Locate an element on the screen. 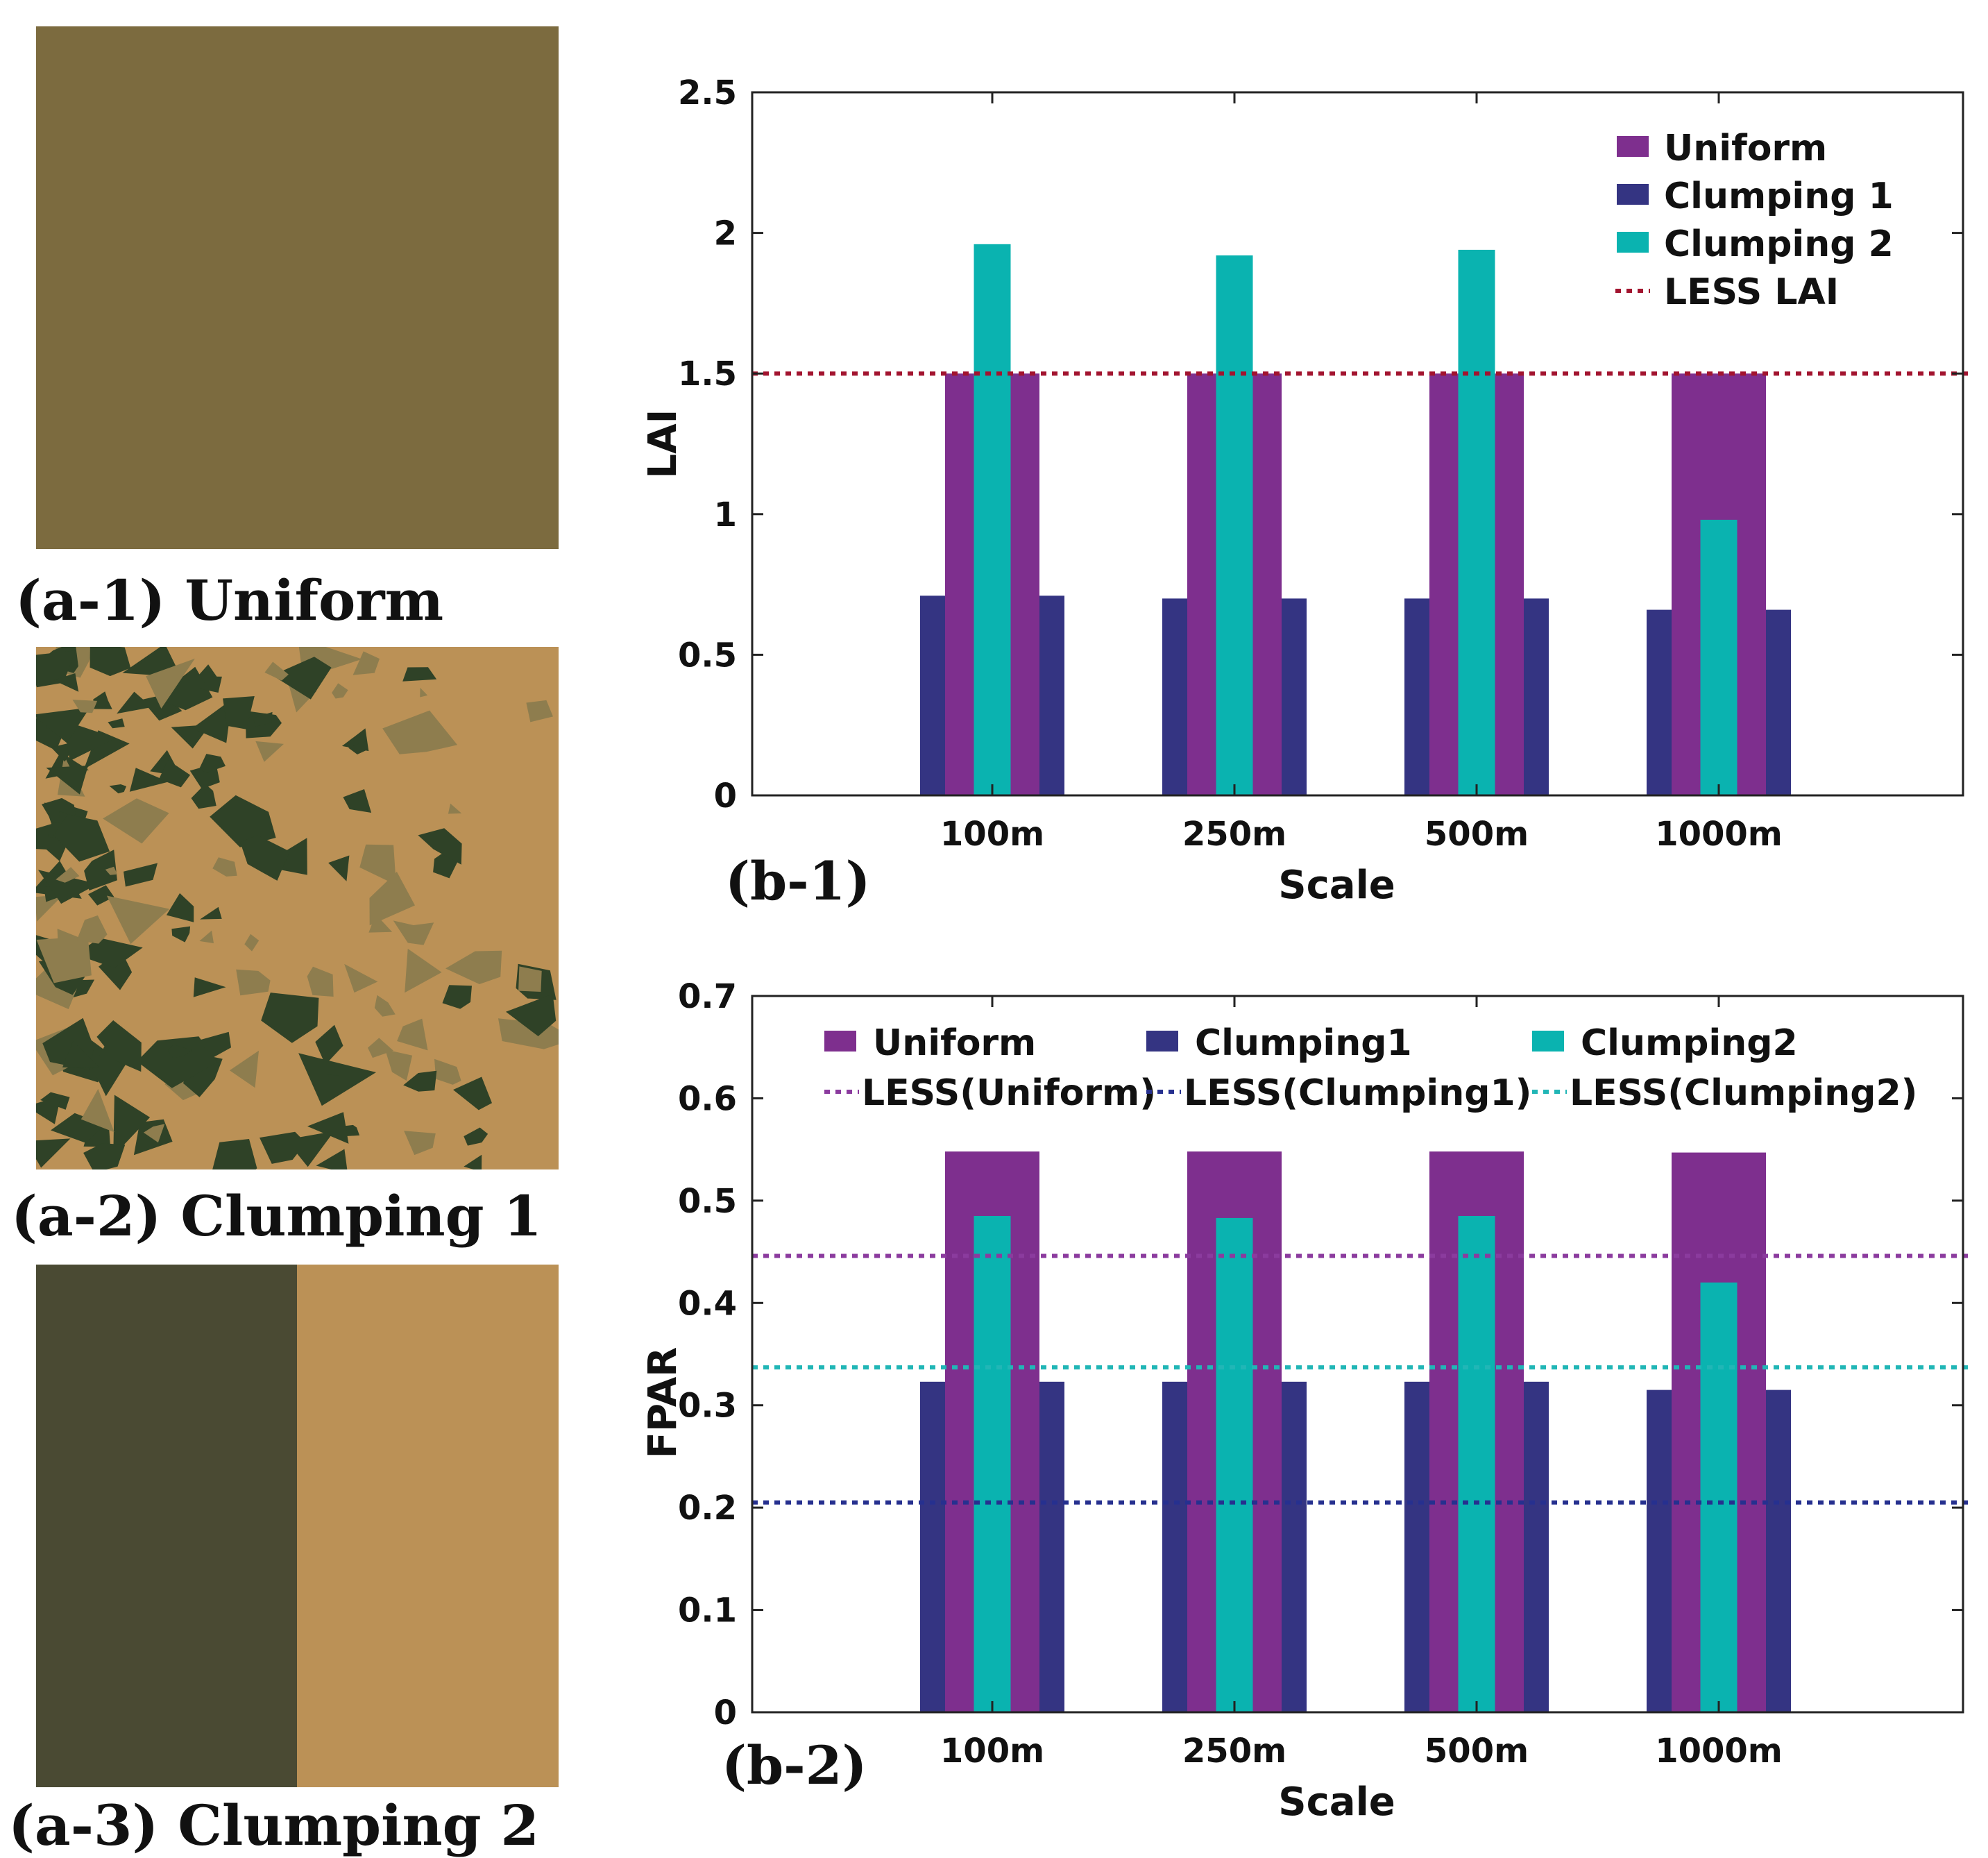 This screenshot has width=1988, height=1858. scene-caption-clumping1: (a-2) Clumping 1 is located at coordinates (277, 1216).